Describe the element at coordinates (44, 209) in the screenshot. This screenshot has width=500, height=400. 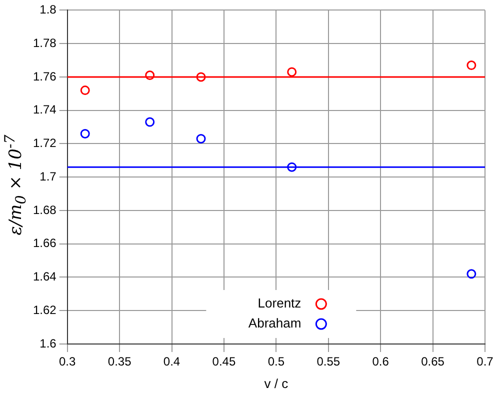
I see `y-tick-label: 1.68` at that location.